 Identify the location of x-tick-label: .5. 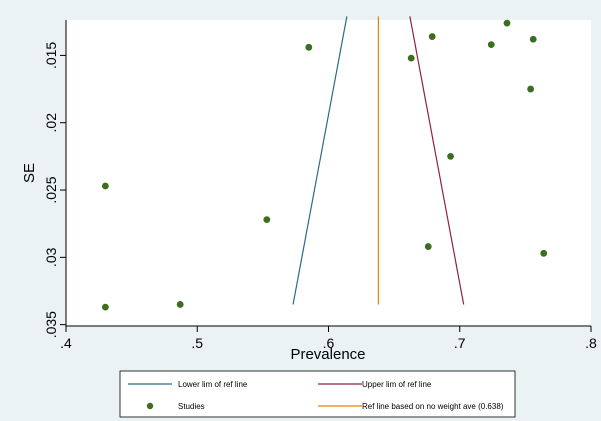
(197, 343).